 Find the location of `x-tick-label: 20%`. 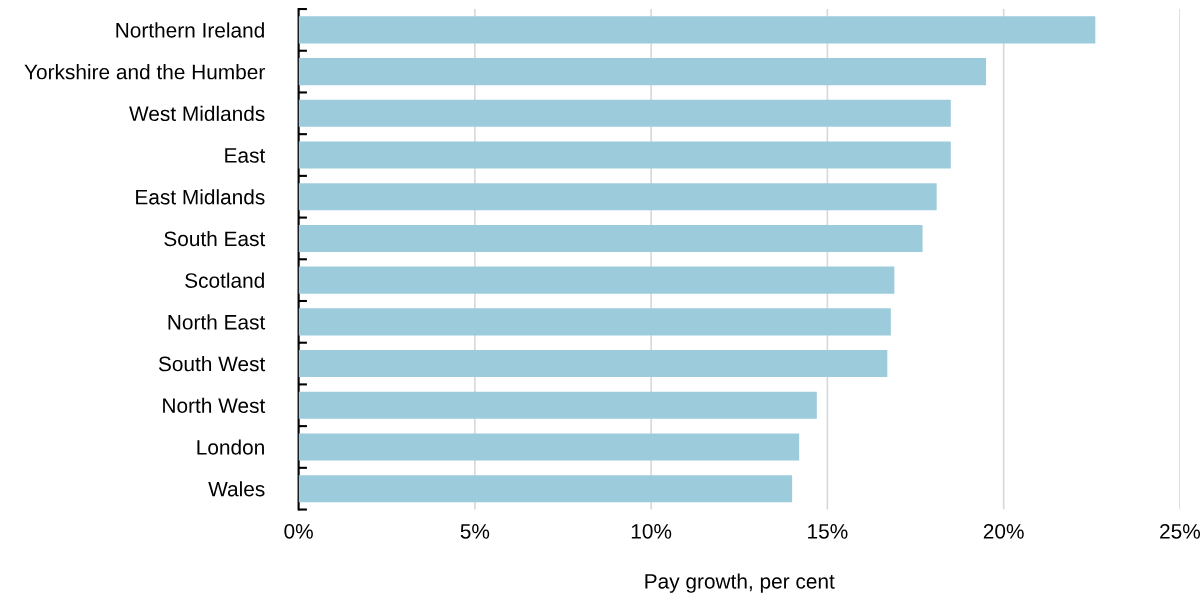

x-tick-label: 20% is located at coordinates (1003, 531).